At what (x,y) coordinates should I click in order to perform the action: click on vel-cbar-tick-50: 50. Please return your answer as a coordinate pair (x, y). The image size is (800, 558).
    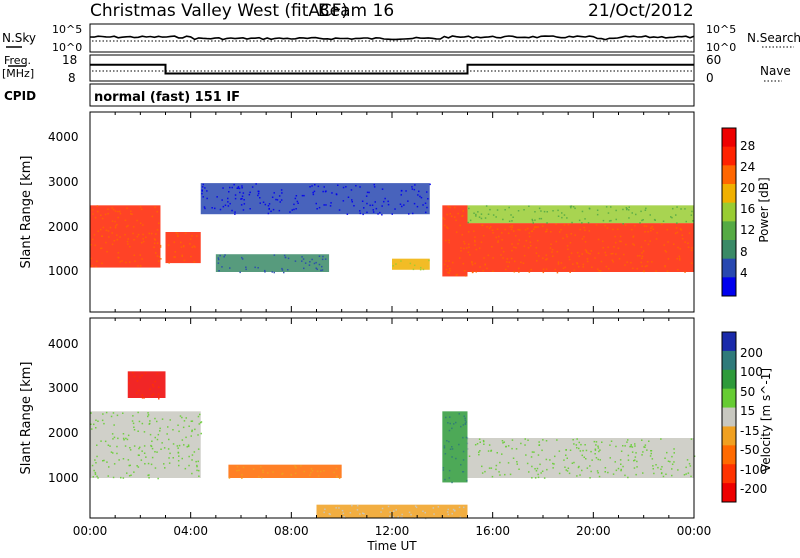
    Looking at the image, I should click on (747, 392).